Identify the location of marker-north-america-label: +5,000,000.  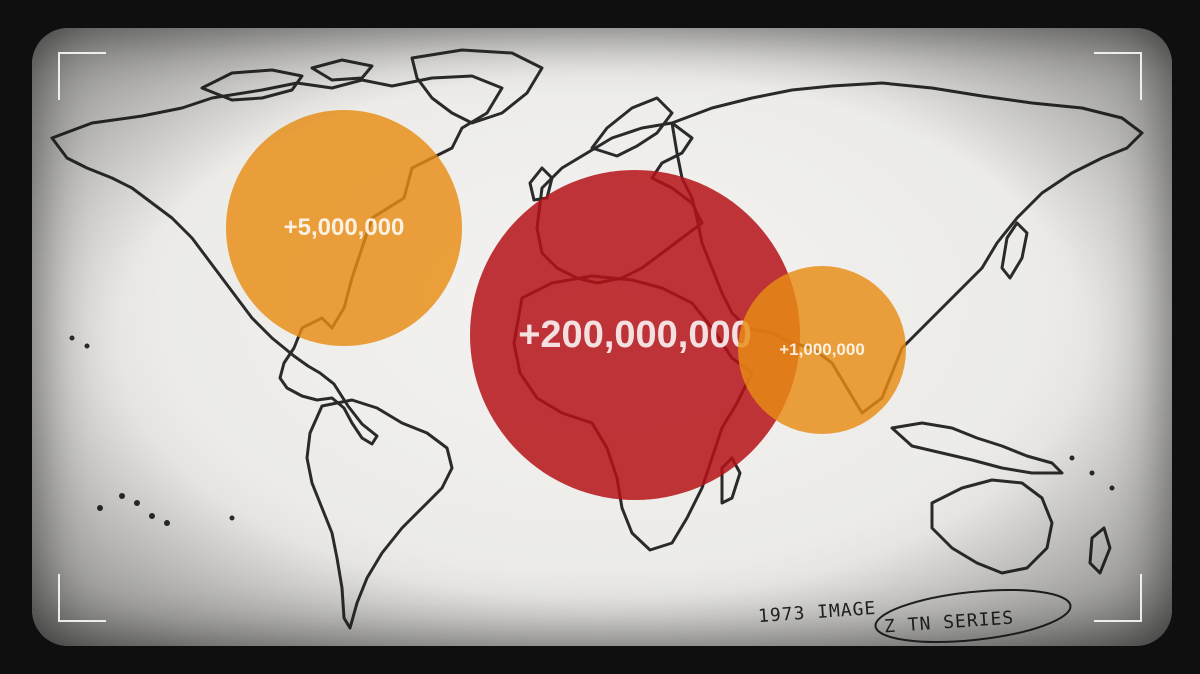
(344, 227).